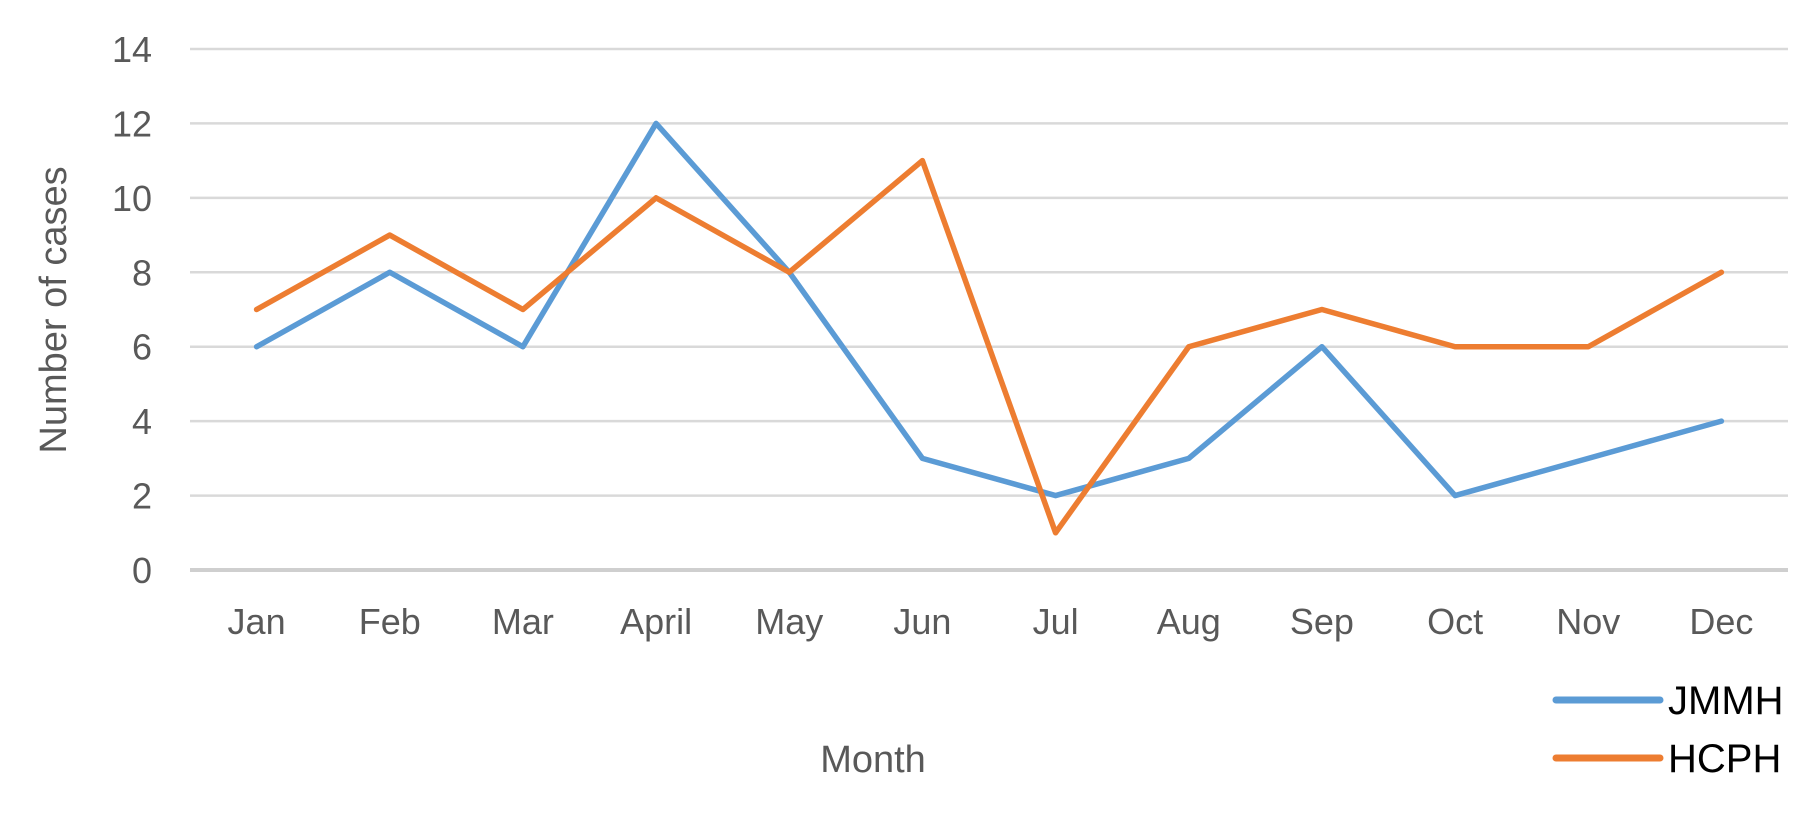 This screenshot has width=1818, height=833. I want to click on legend-label: HCPH, so click(1724, 759).